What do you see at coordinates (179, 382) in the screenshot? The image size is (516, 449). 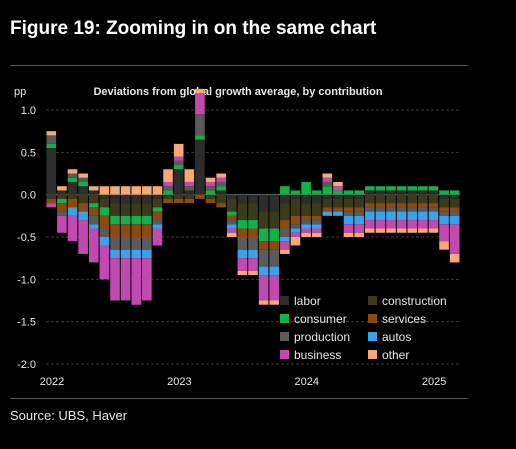 I see `x-tick-label: 2023` at bounding box center [179, 382].